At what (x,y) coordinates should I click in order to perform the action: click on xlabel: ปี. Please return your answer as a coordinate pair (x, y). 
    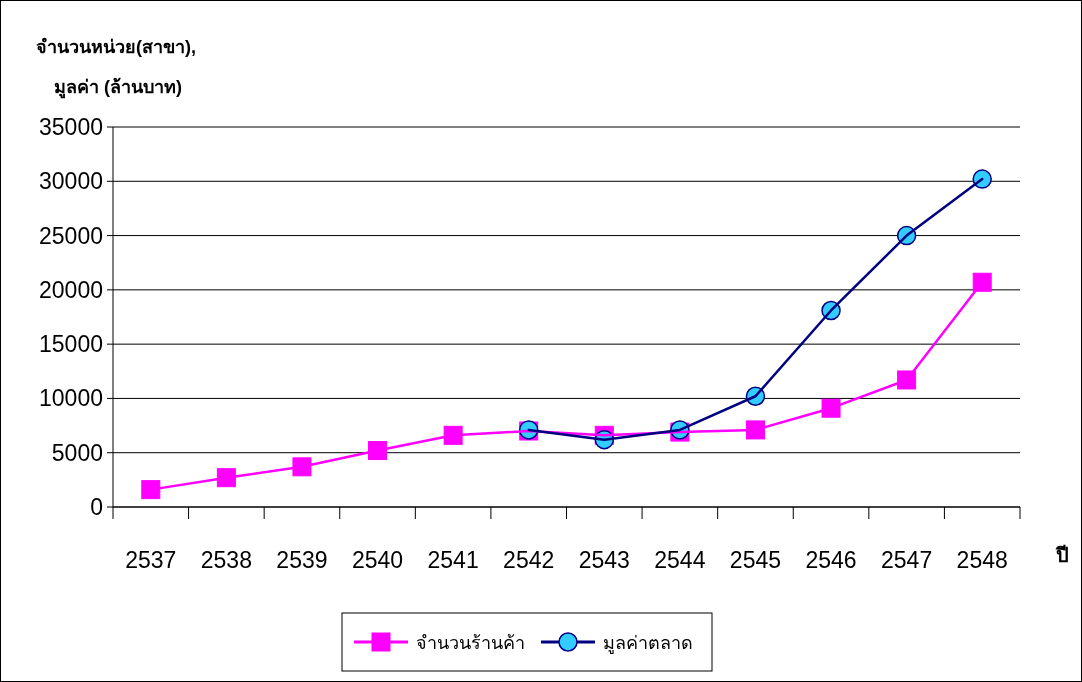
    Looking at the image, I should click on (1062, 555).